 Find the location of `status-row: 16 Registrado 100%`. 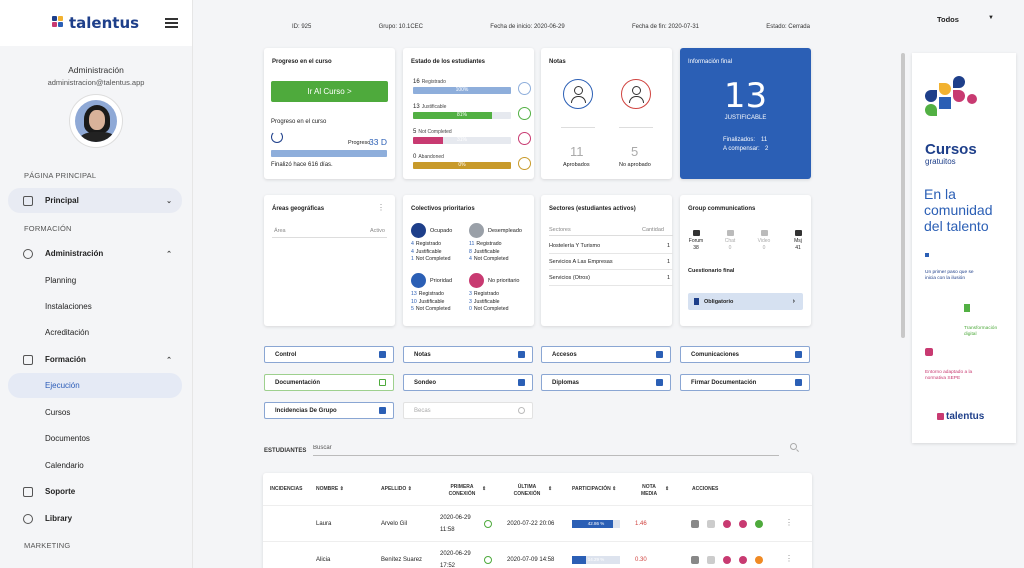

status-row: 16 Registrado 100% is located at coordinates (462, 86).